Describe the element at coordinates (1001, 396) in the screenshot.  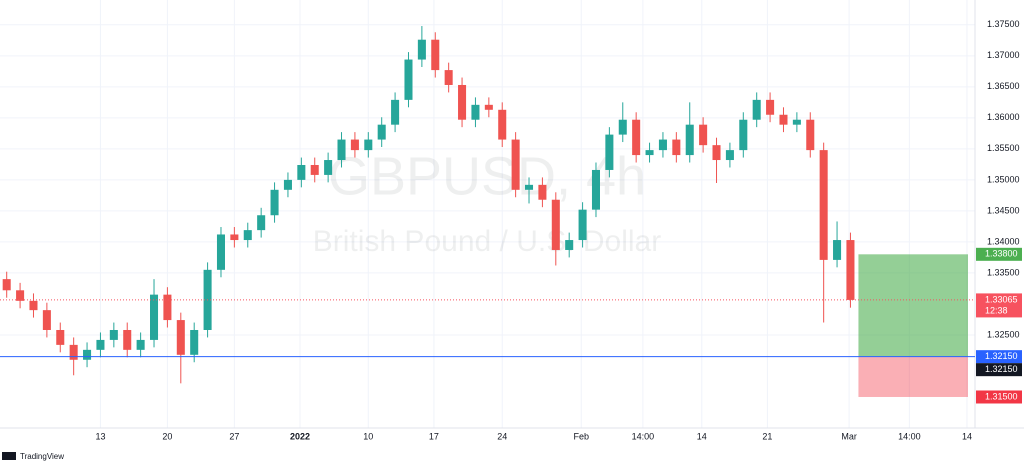
I see `stop-label: 1.31500` at that location.